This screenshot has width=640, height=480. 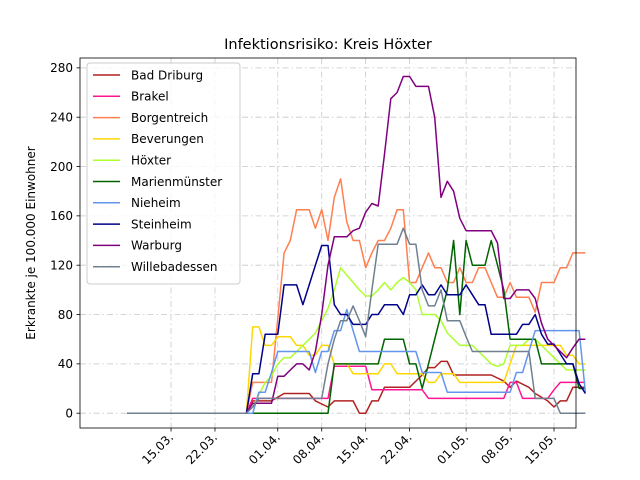 I want to click on legend-label: Brakel, so click(x=150, y=97).